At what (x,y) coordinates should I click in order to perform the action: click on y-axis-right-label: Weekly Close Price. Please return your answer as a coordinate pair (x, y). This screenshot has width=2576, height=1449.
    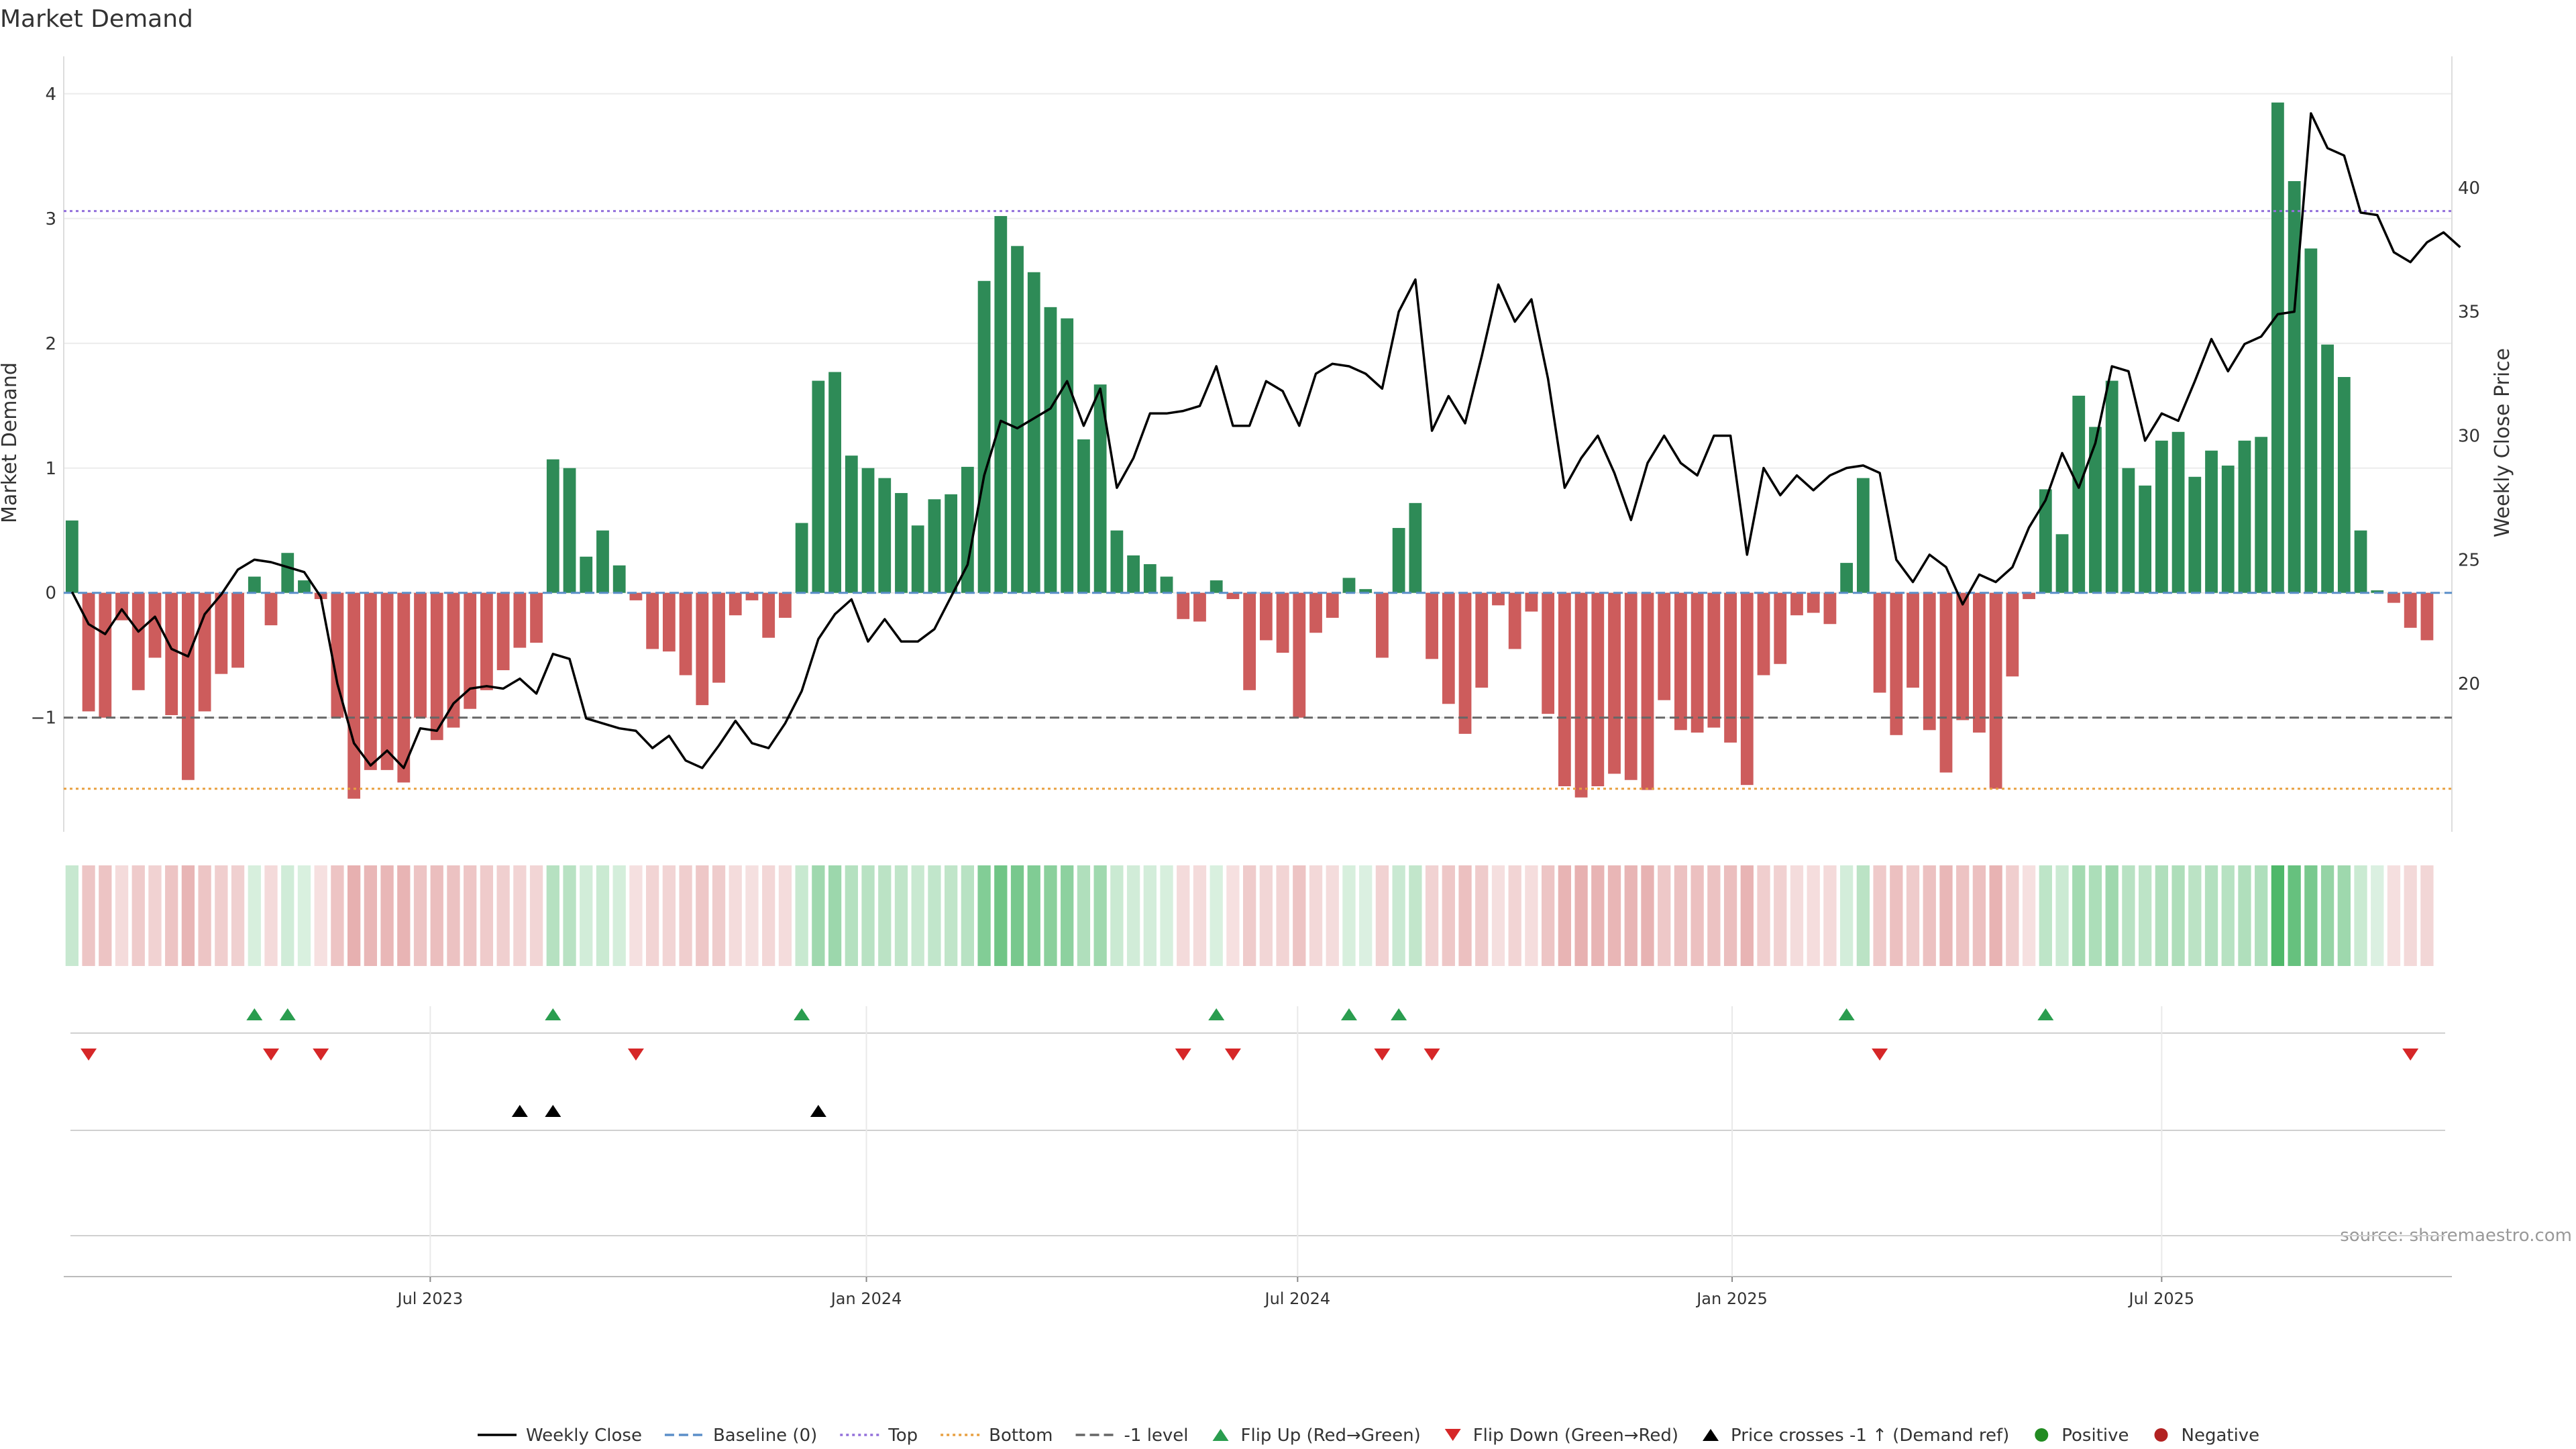
    Looking at the image, I should click on (2502, 442).